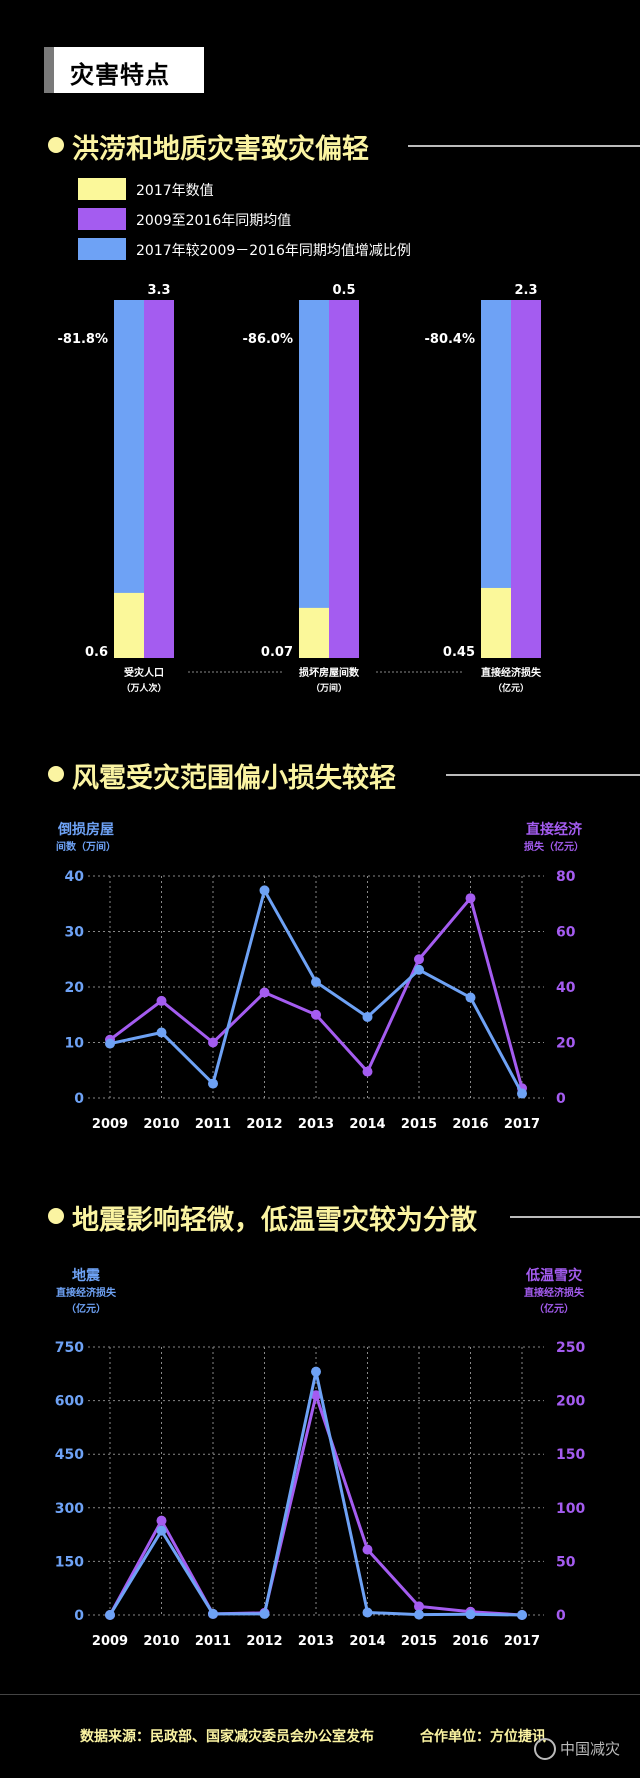 This screenshot has height=1778, width=640. What do you see at coordinates (75, 933) in the screenshot?
I see `left-tick-label: 30` at bounding box center [75, 933].